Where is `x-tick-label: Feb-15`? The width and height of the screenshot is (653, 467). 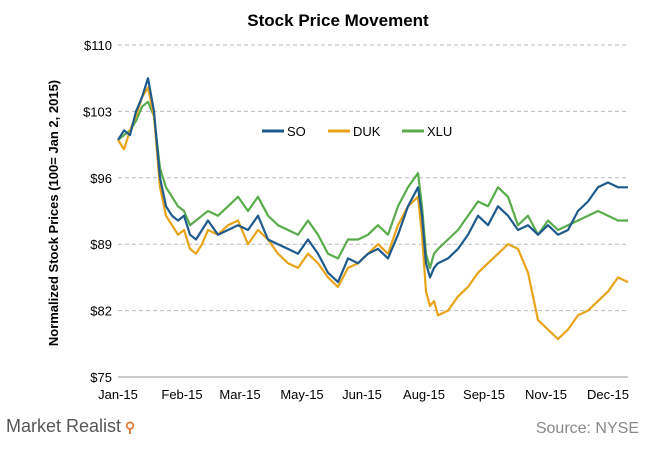 x-tick-label: Feb-15 is located at coordinates (181, 394).